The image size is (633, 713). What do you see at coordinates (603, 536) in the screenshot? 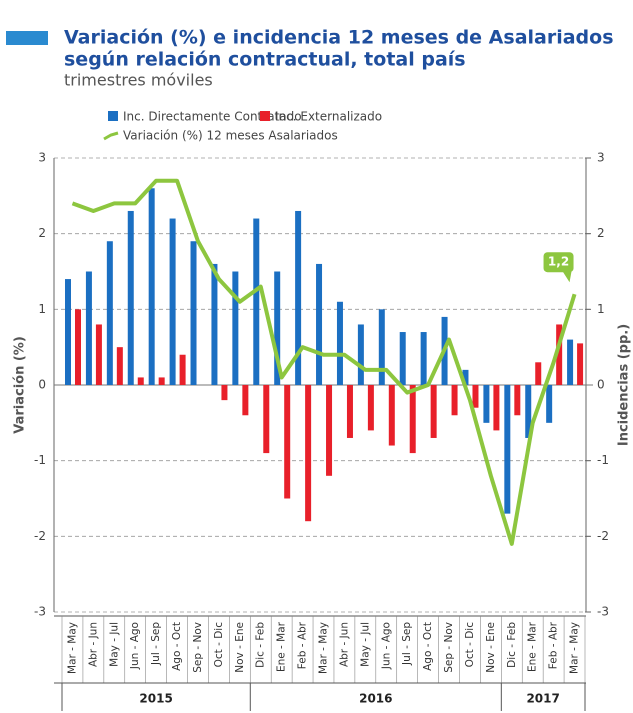
I see `y2-tick-label: -2` at bounding box center [603, 536].